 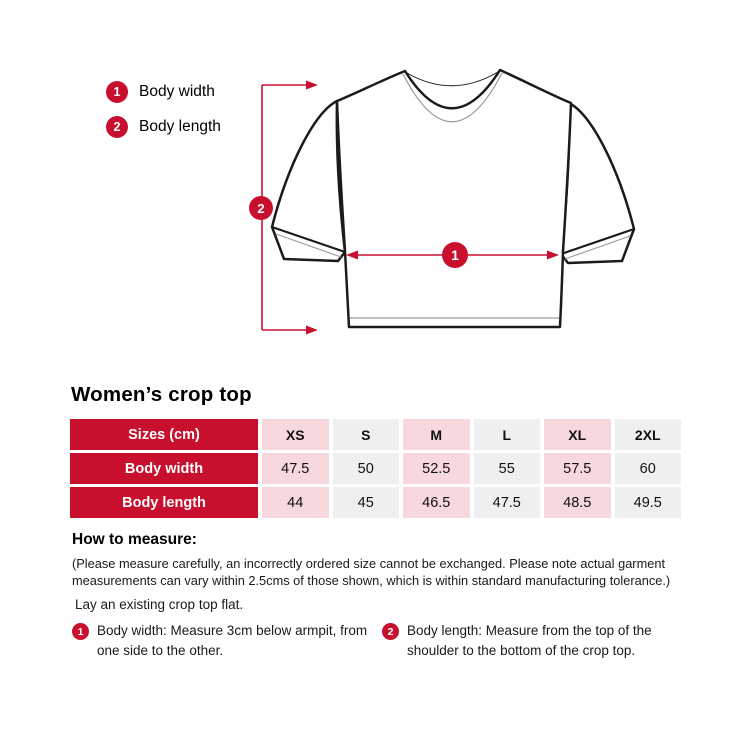 I want to click on how-to-heading: How to measure:, so click(x=134, y=539).